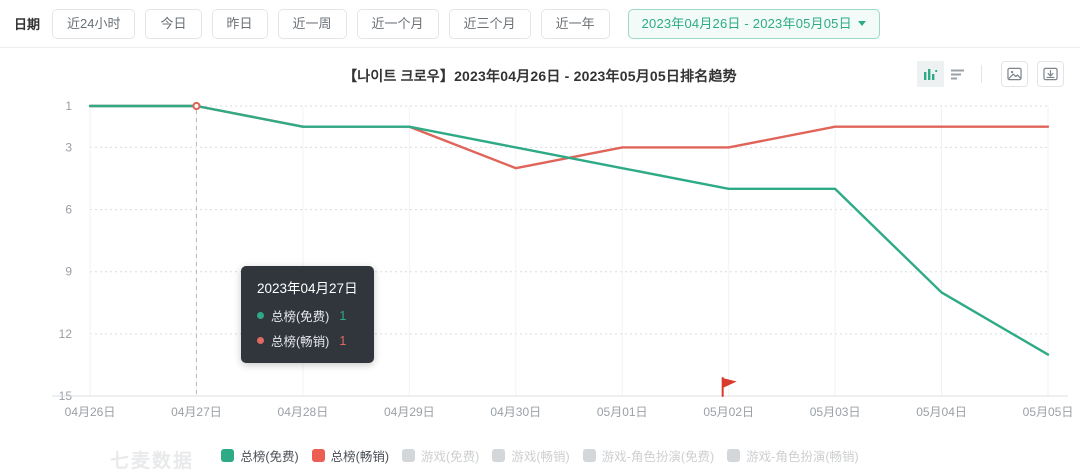 The image size is (1080, 473). What do you see at coordinates (312, 23) in the screenshot?
I see `chip-last-week: 近一周` at bounding box center [312, 23].